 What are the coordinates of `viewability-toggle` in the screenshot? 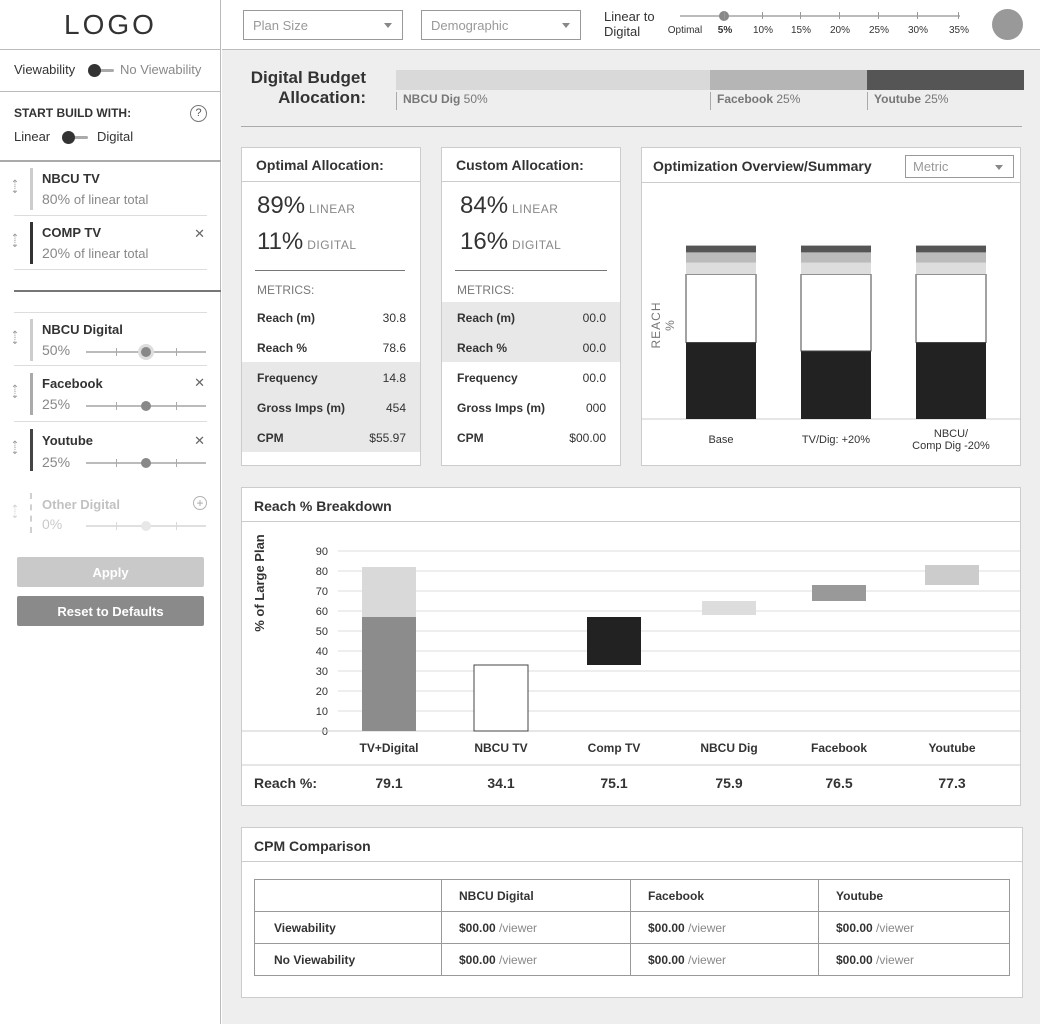 It's located at (101, 70).